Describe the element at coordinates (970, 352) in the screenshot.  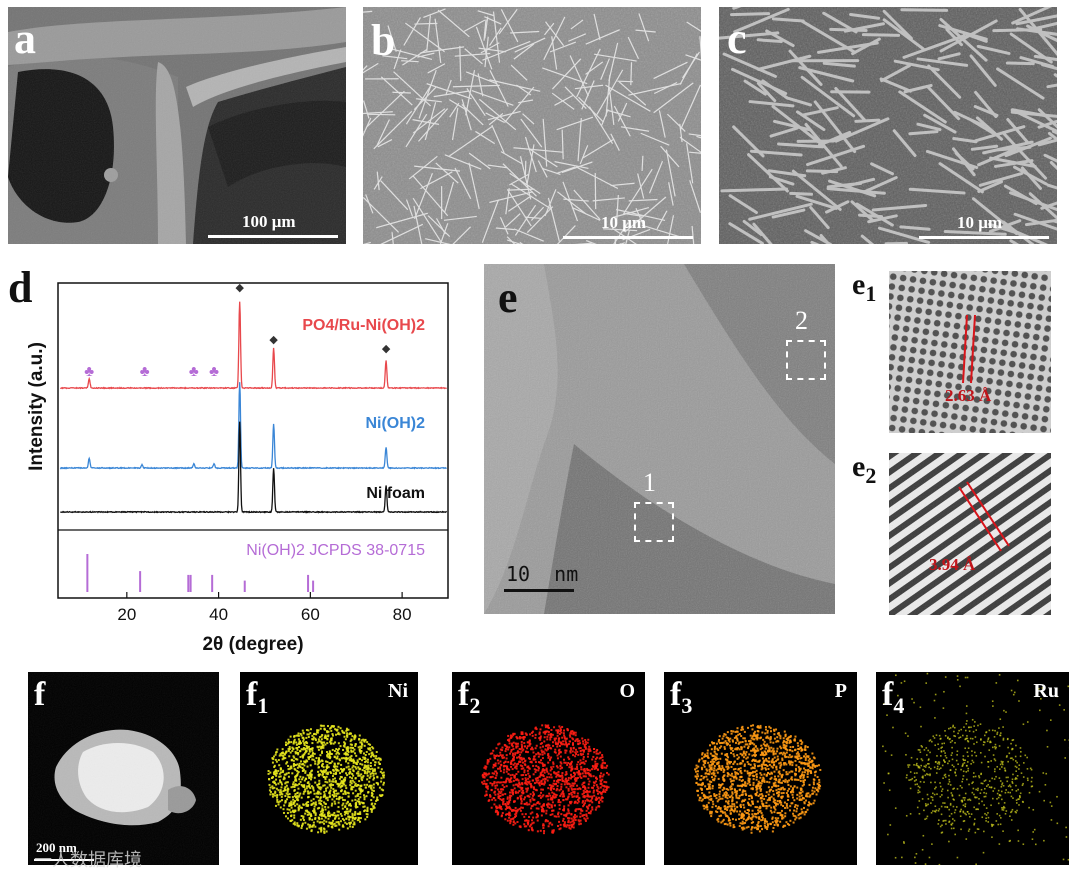
I see `panel-e1-fft: 2.63 Å` at that location.